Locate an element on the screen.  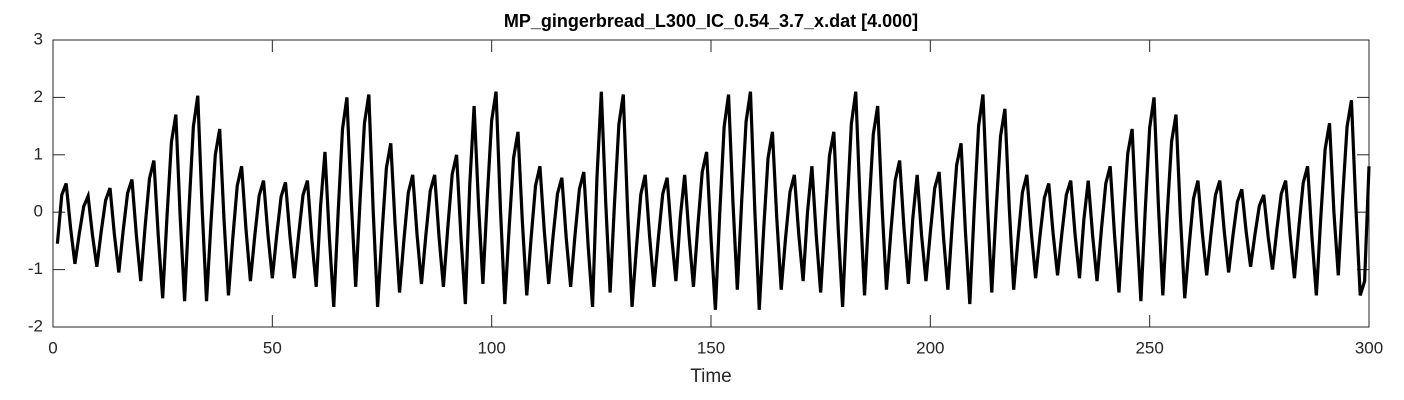
y-tick-label: -1 is located at coordinates (35, 268).